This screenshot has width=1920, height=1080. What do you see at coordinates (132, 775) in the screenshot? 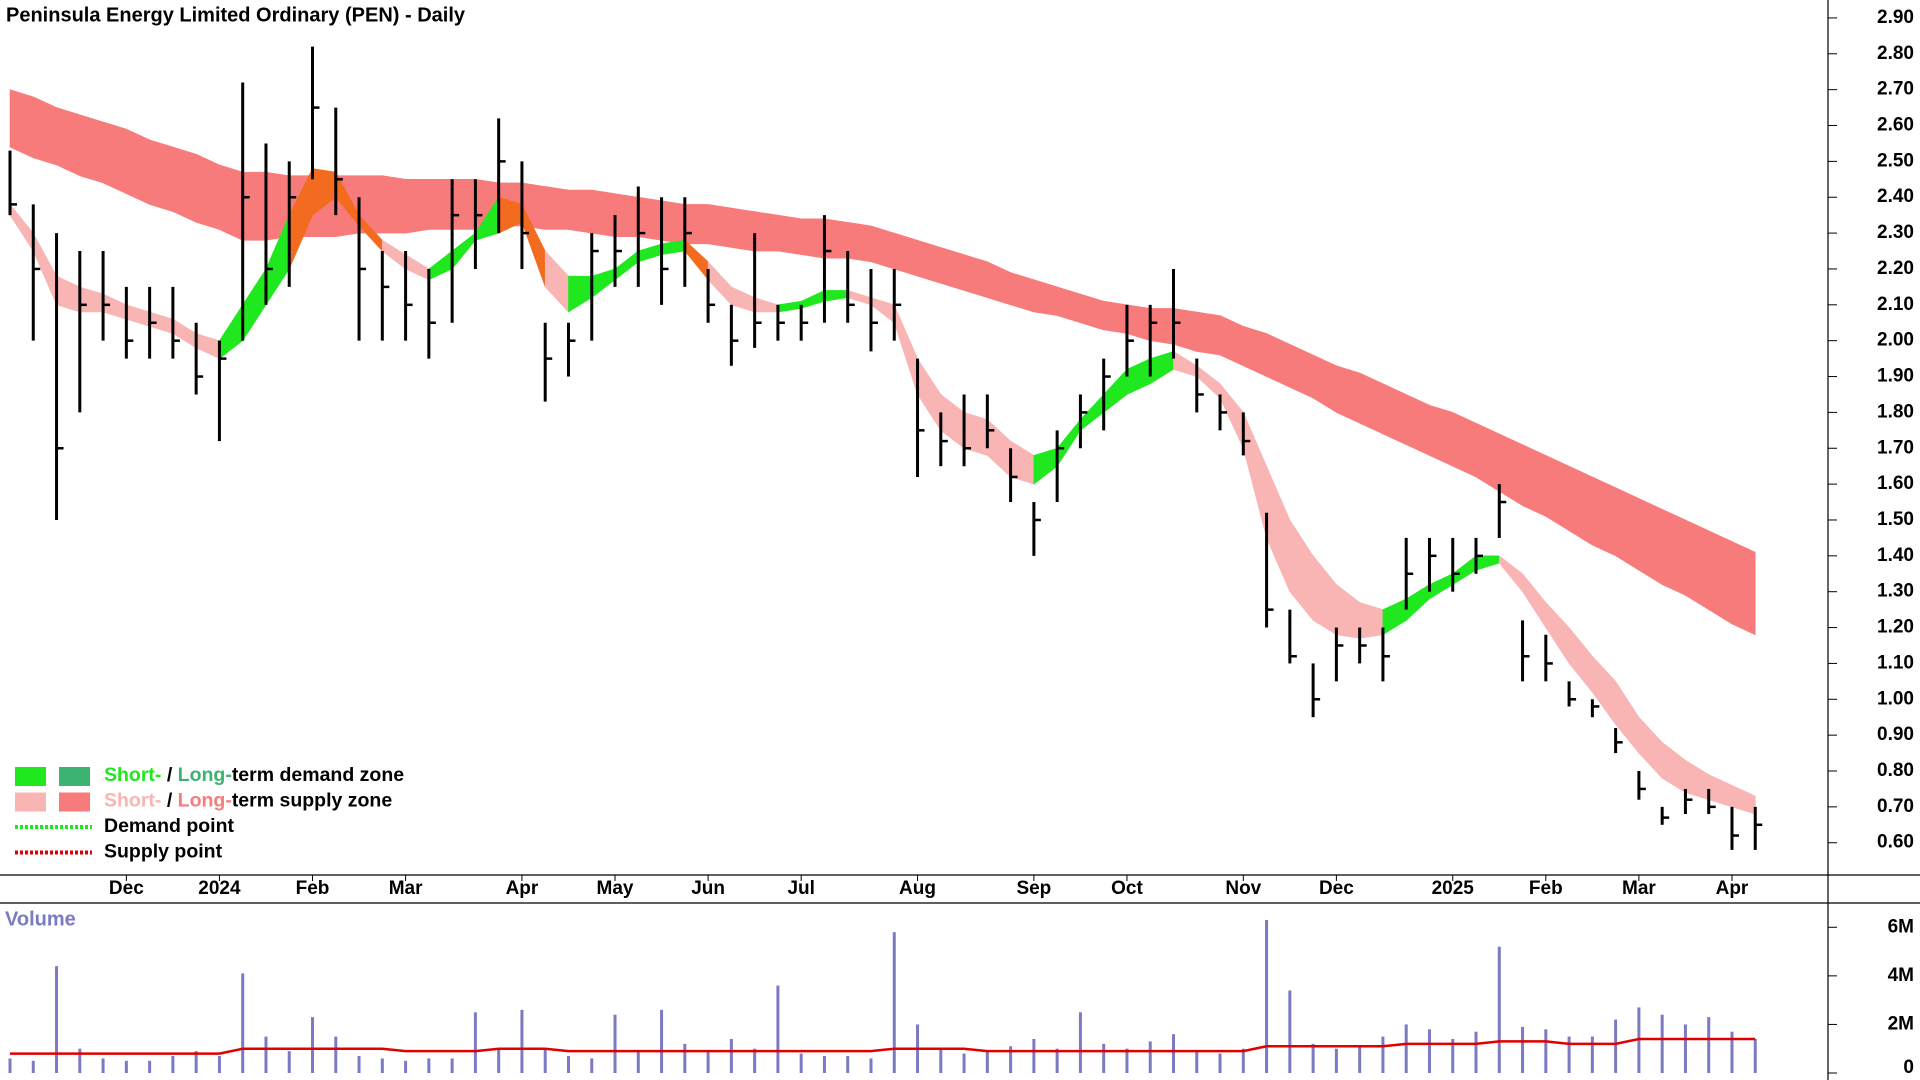
I see `legend-text: Short-` at bounding box center [132, 775].